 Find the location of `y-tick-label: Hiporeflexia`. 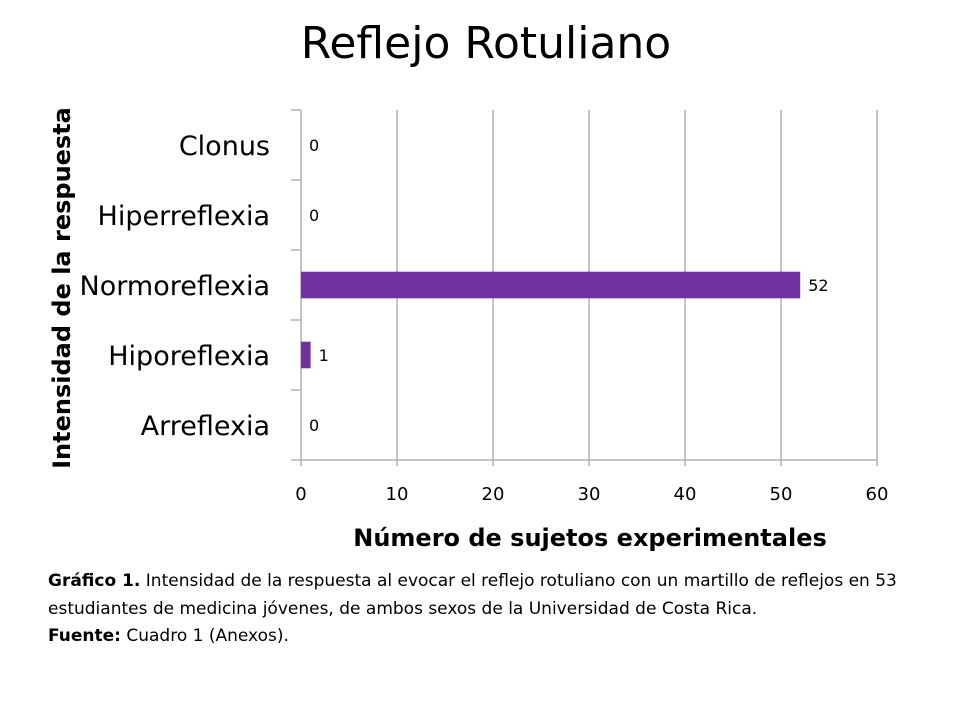

y-tick-label: Hiporeflexia is located at coordinates (189, 356).